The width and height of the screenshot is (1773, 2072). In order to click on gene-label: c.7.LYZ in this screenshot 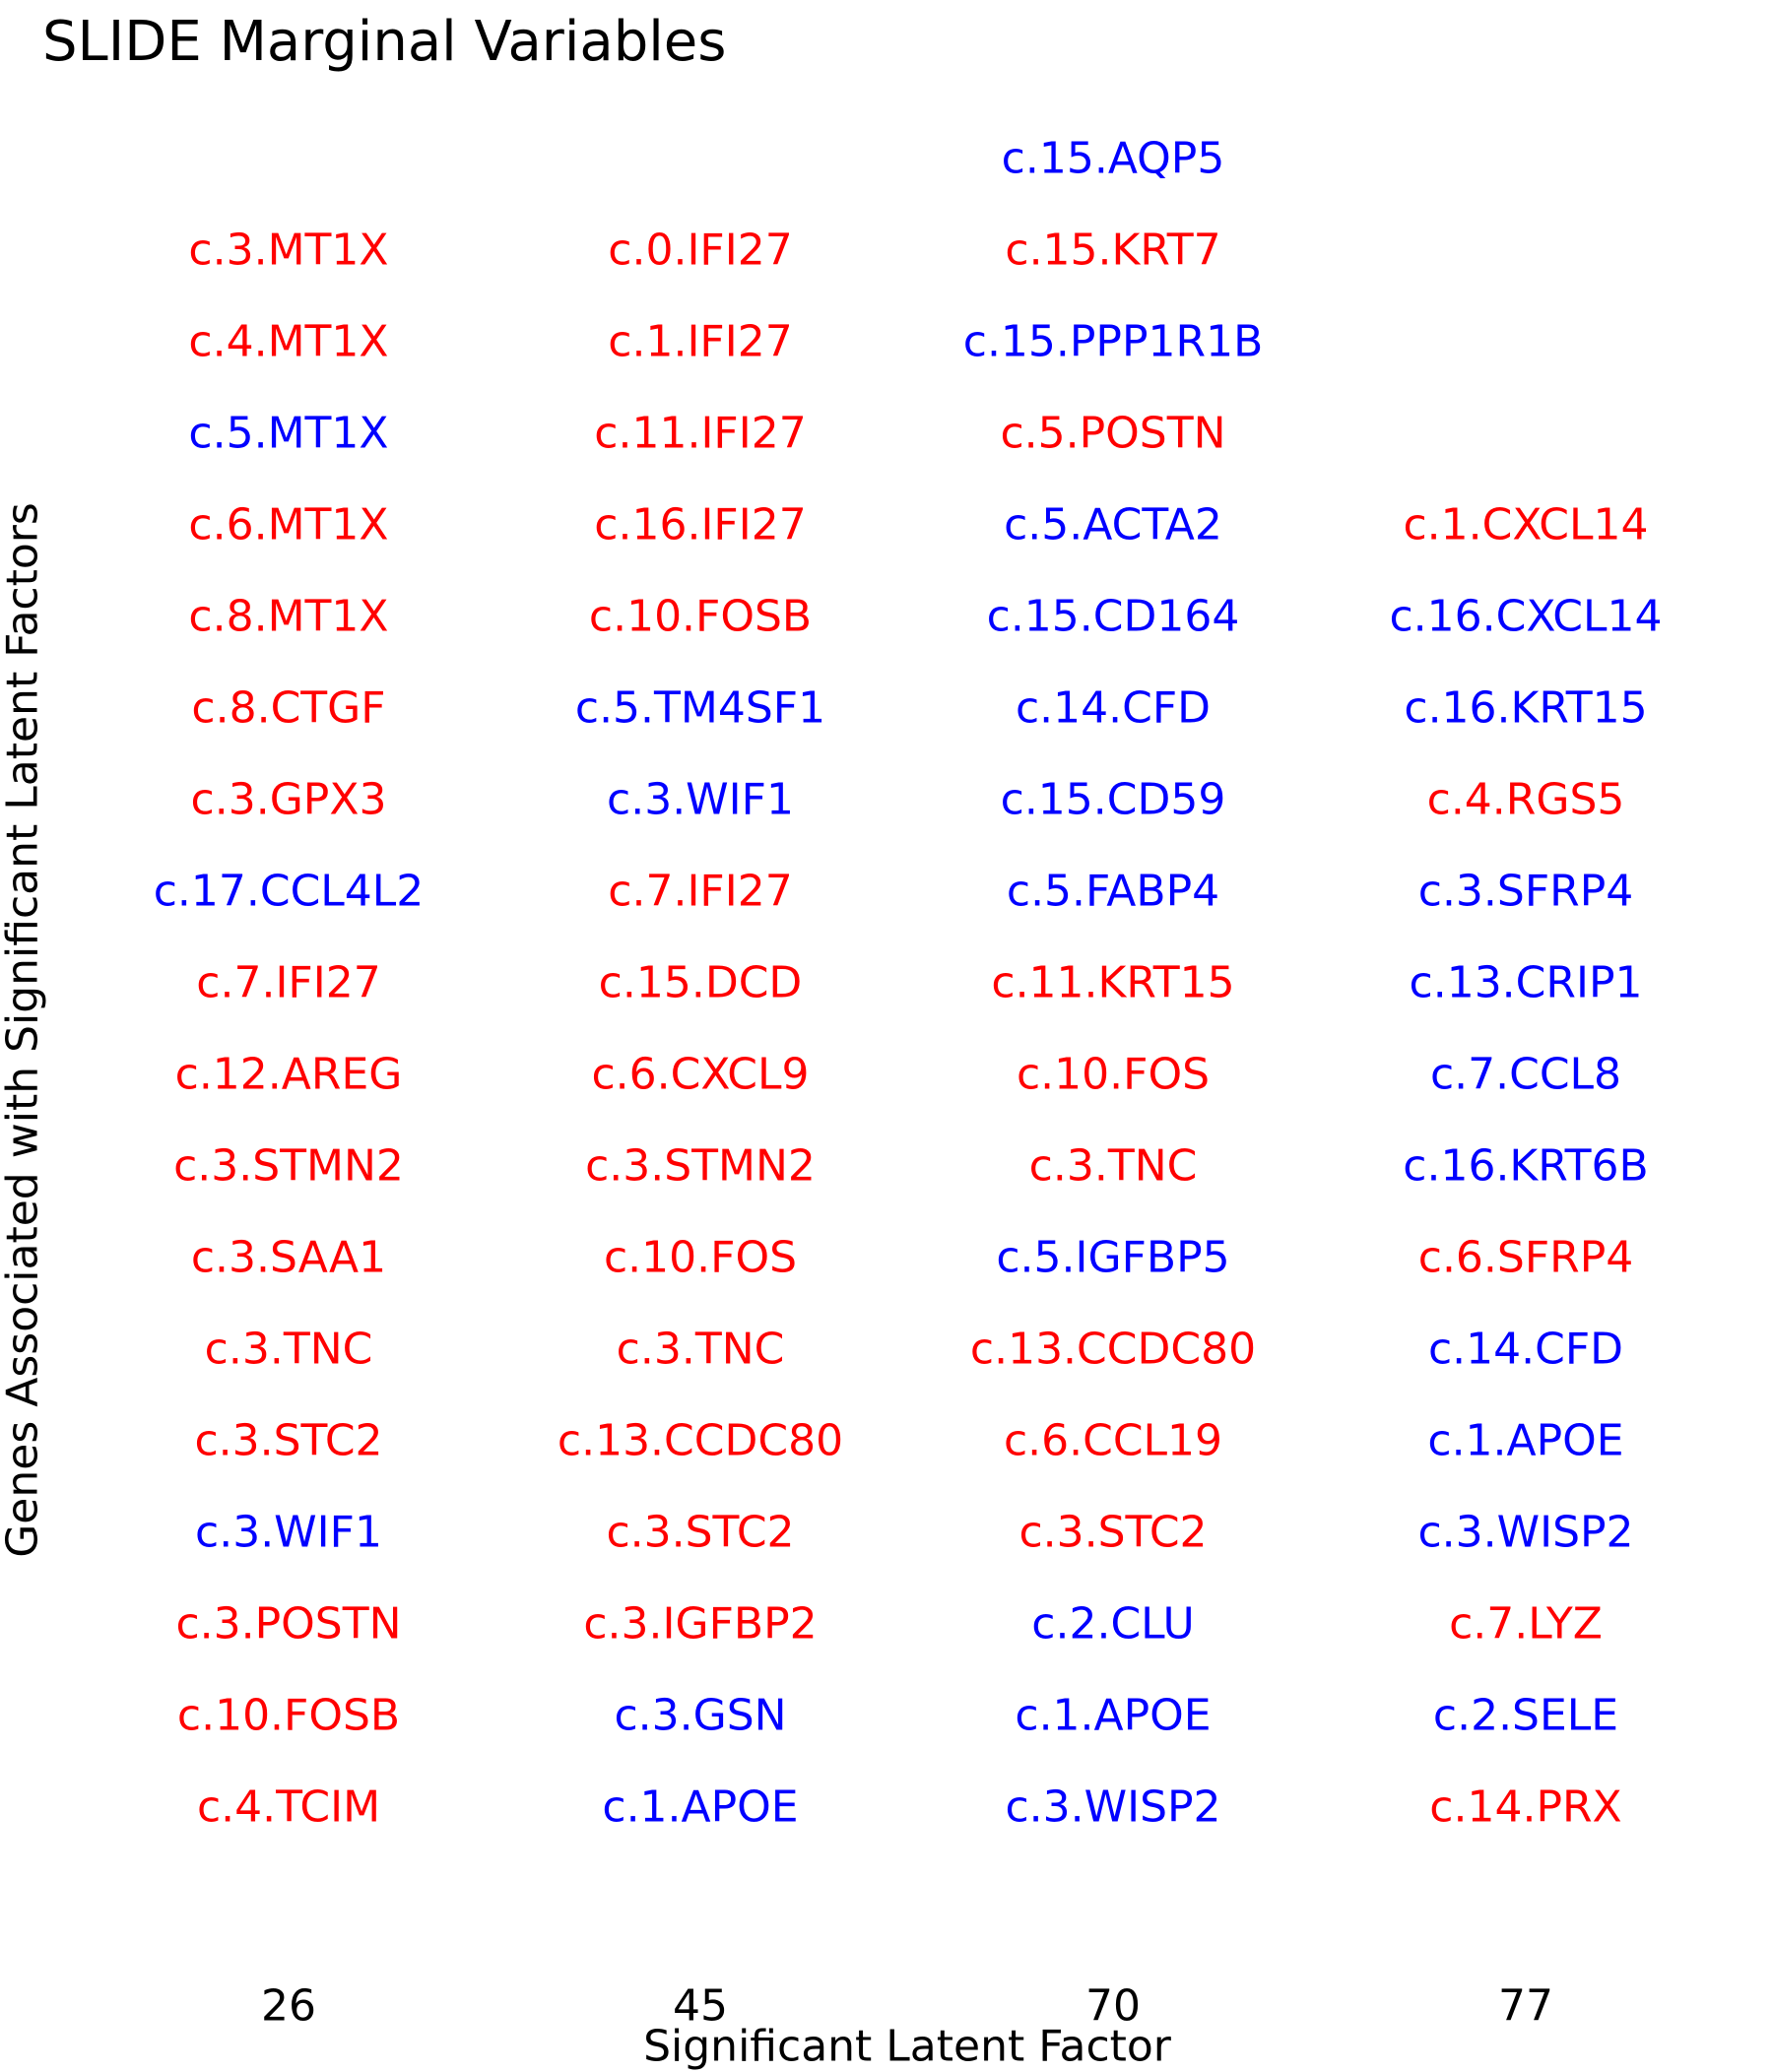, I will do `click(1526, 1624)`.